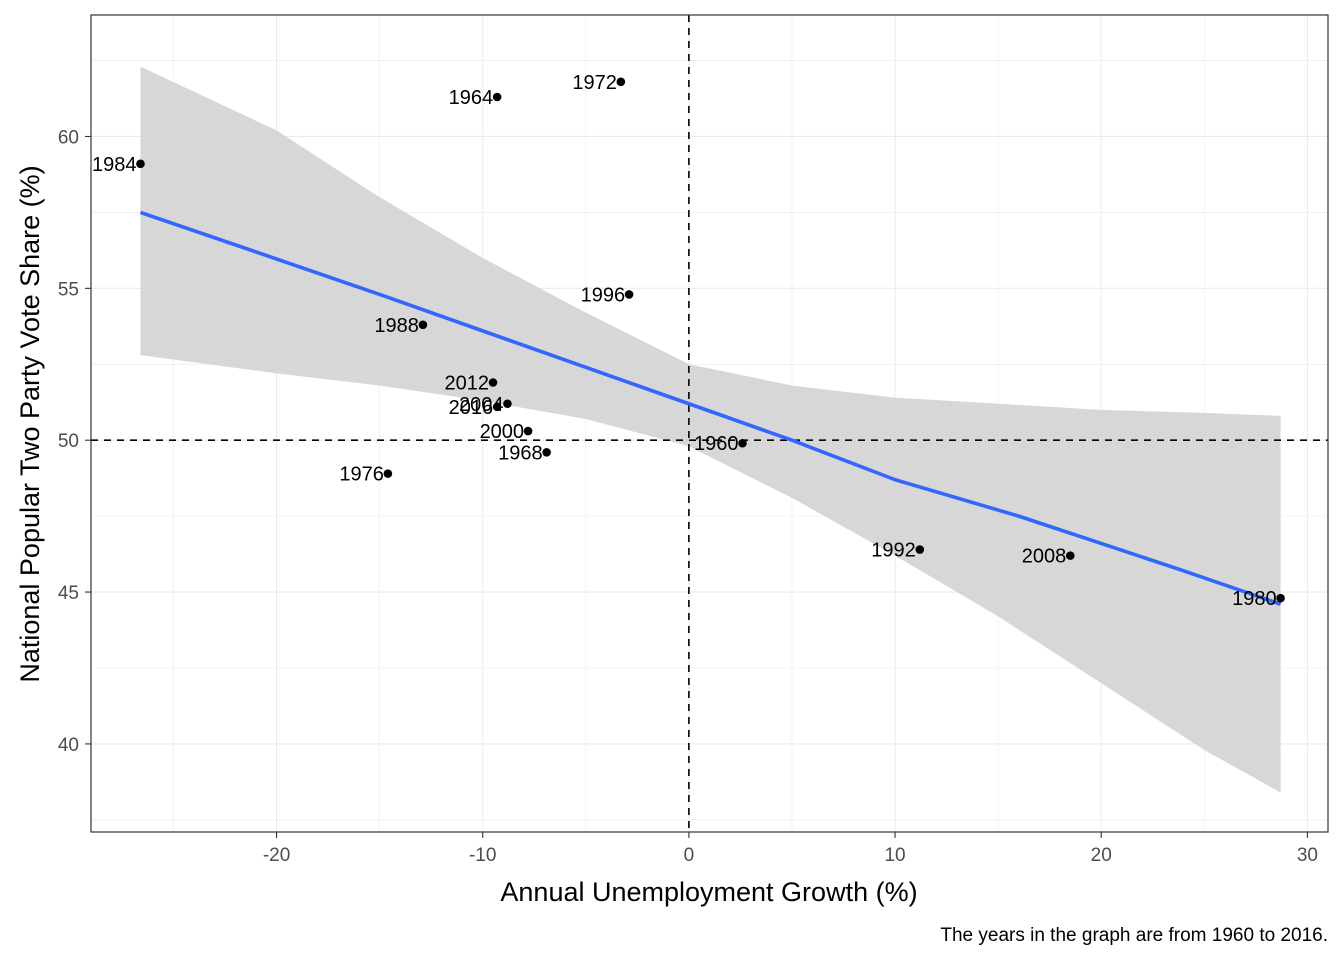 Image resolution: width=1344 pixels, height=960 pixels. I want to click on data-point-1988, so click(423, 325).